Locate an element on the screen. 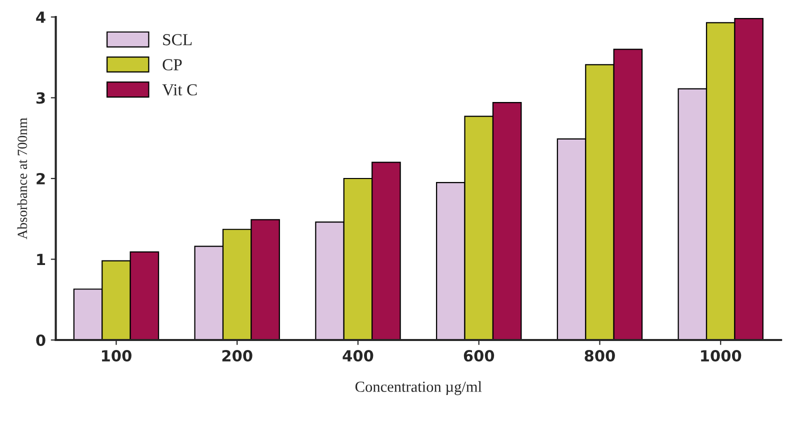 This screenshot has width=797, height=425. legend-label: SCL is located at coordinates (177, 40).